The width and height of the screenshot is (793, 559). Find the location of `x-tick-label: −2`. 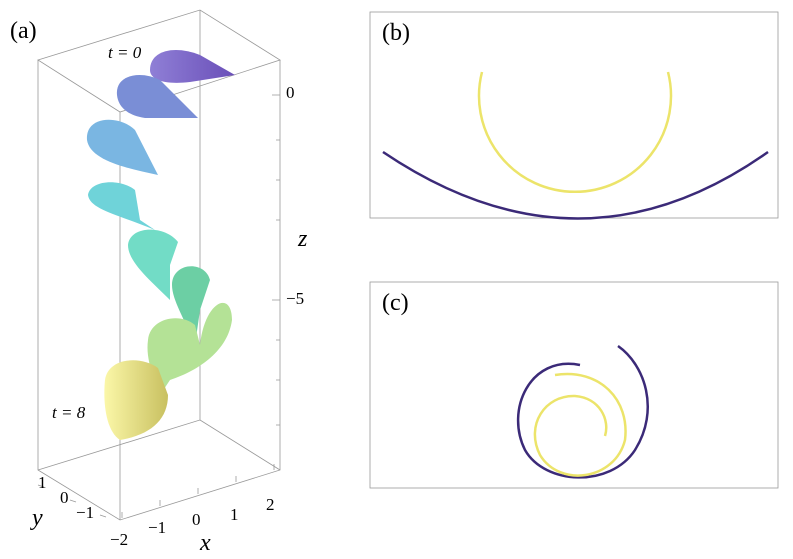

x-tick-label: −2 is located at coordinates (119, 539).